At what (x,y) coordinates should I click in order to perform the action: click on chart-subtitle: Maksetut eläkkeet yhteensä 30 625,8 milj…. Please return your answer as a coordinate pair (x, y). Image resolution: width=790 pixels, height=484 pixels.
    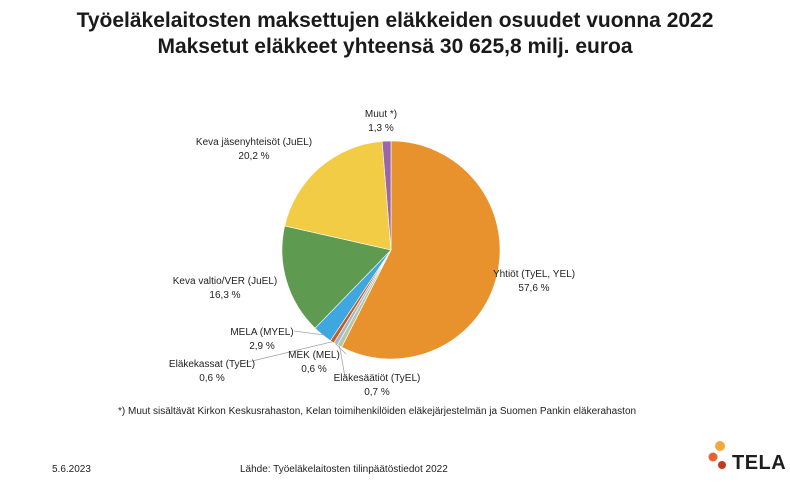
    Looking at the image, I should click on (395, 46).